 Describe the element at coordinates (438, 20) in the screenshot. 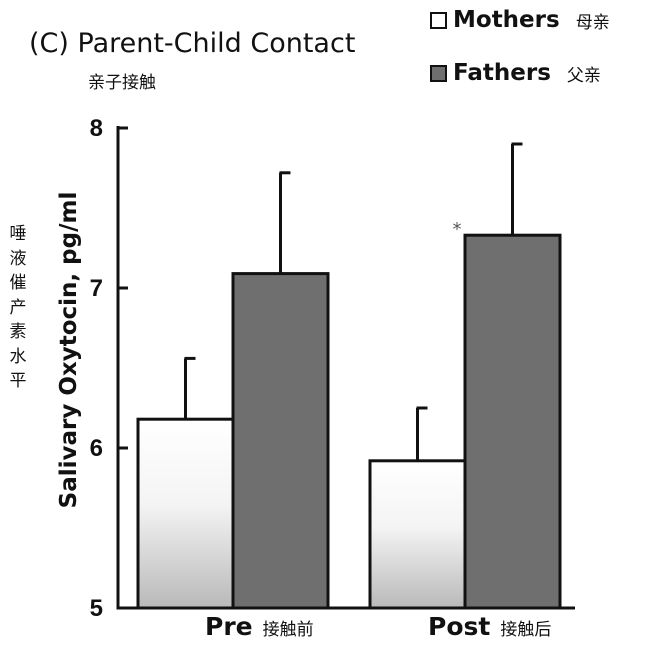

I see `legend-swatch-mothers` at that location.